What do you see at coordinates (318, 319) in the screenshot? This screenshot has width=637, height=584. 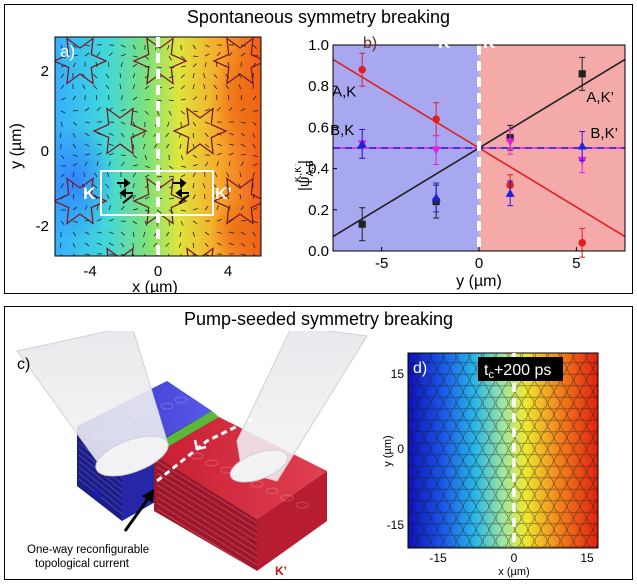 I see `bottom-panel-title: Pump-seeded symmetry breaking` at bounding box center [318, 319].